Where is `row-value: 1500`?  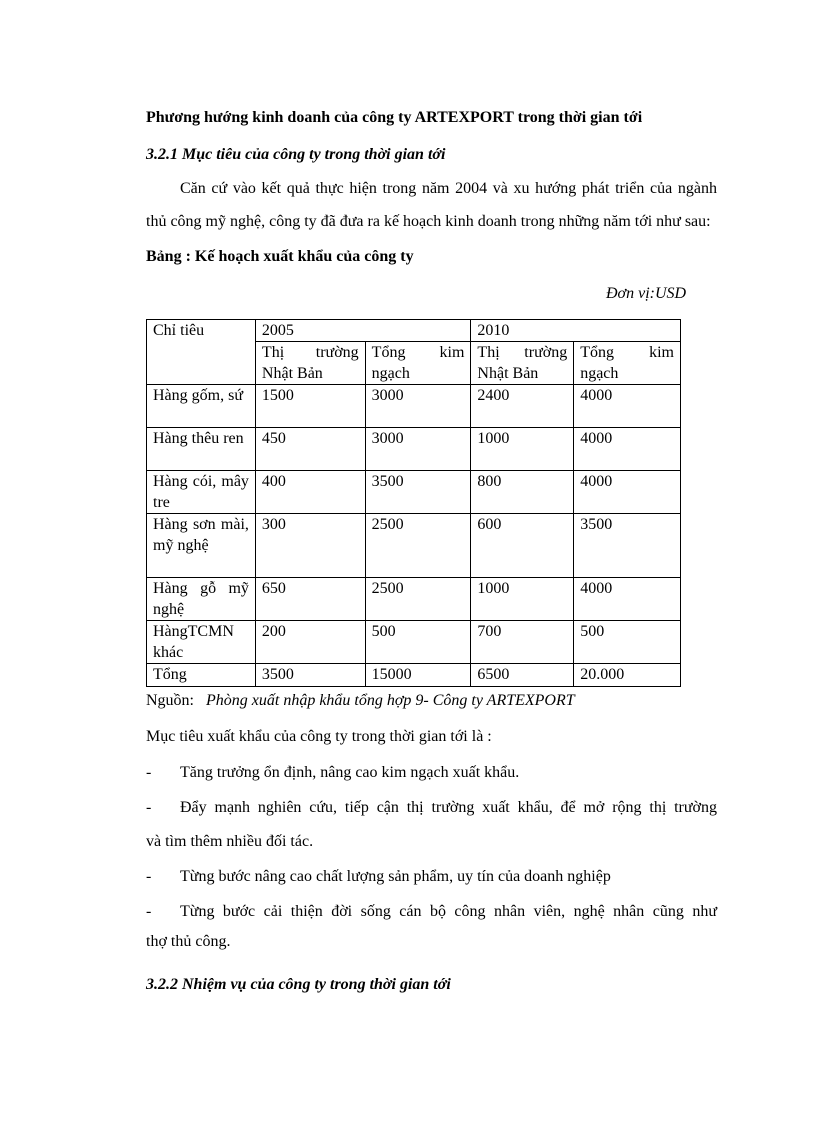 row-value: 1500 is located at coordinates (310, 406).